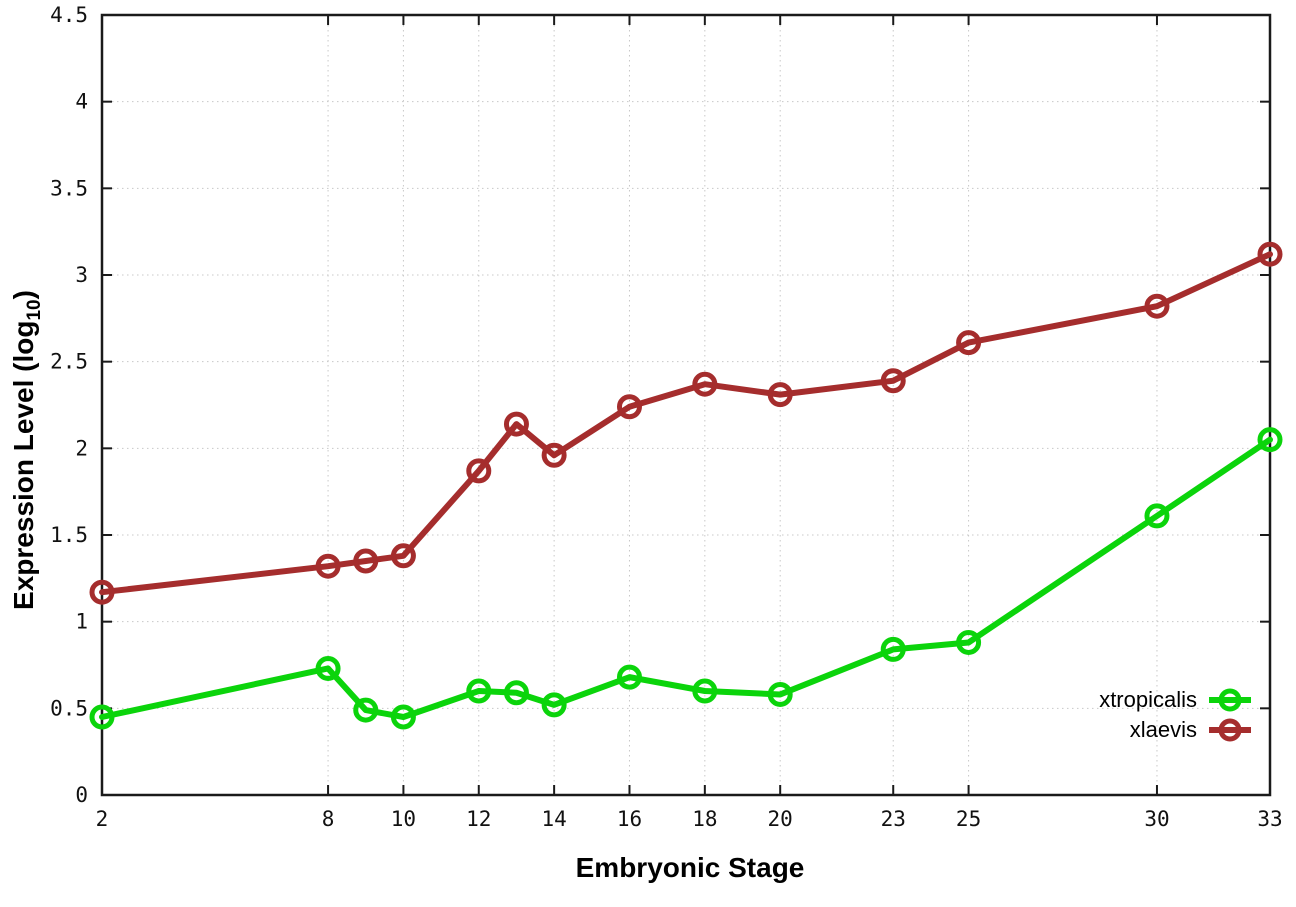  What do you see at coordinates (478, 819) in the screenshot?
I see `x-tick-label: 12` at bounding box center [478, 819].